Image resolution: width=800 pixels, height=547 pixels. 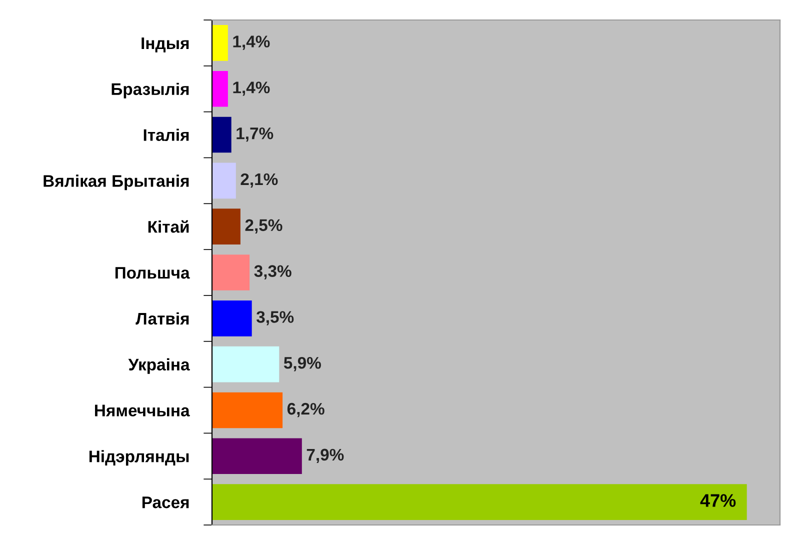 I want to click on y-tick-label: Украіна, so click(x=159, y=366).